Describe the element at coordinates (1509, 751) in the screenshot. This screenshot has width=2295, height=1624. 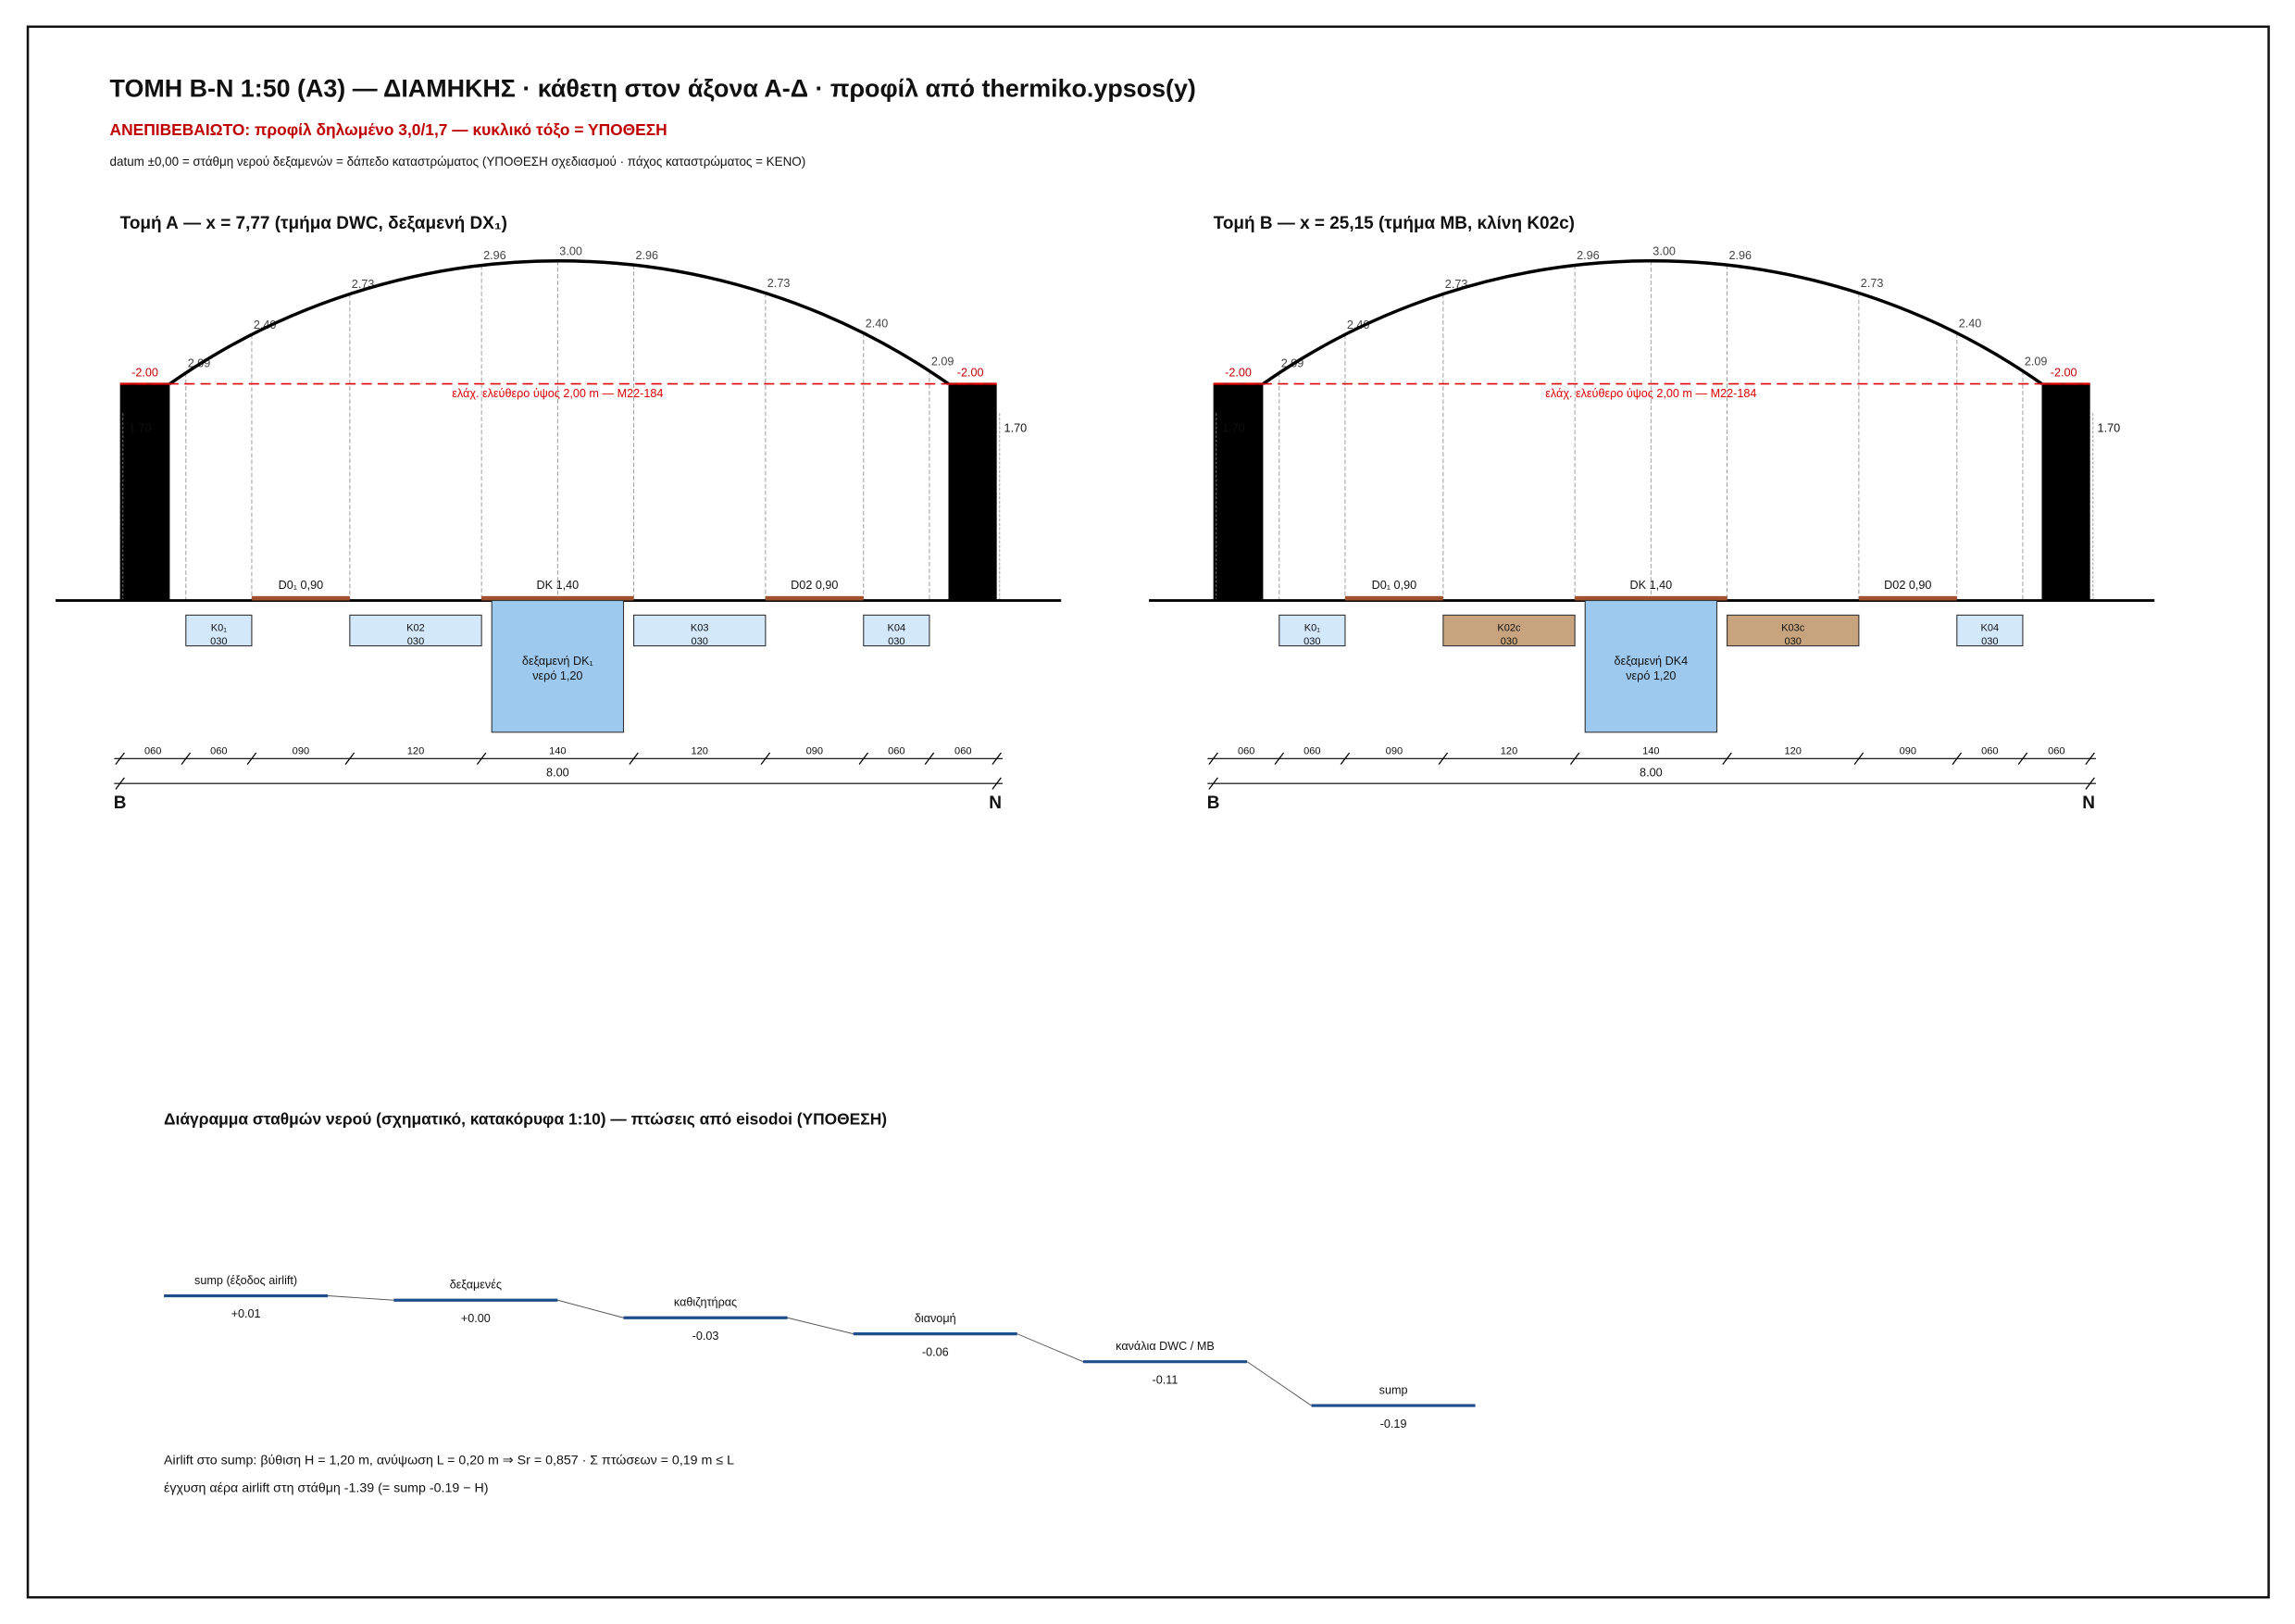
I see `dim-label: 120` at that location.